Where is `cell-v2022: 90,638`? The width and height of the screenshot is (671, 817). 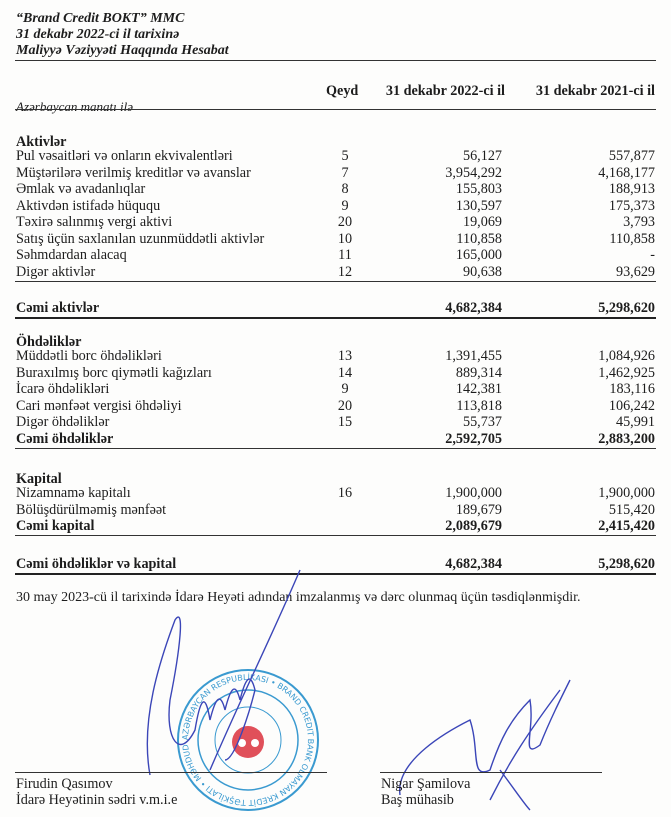
cell-v2022: 90,638 is located at coordinates (482, 271).